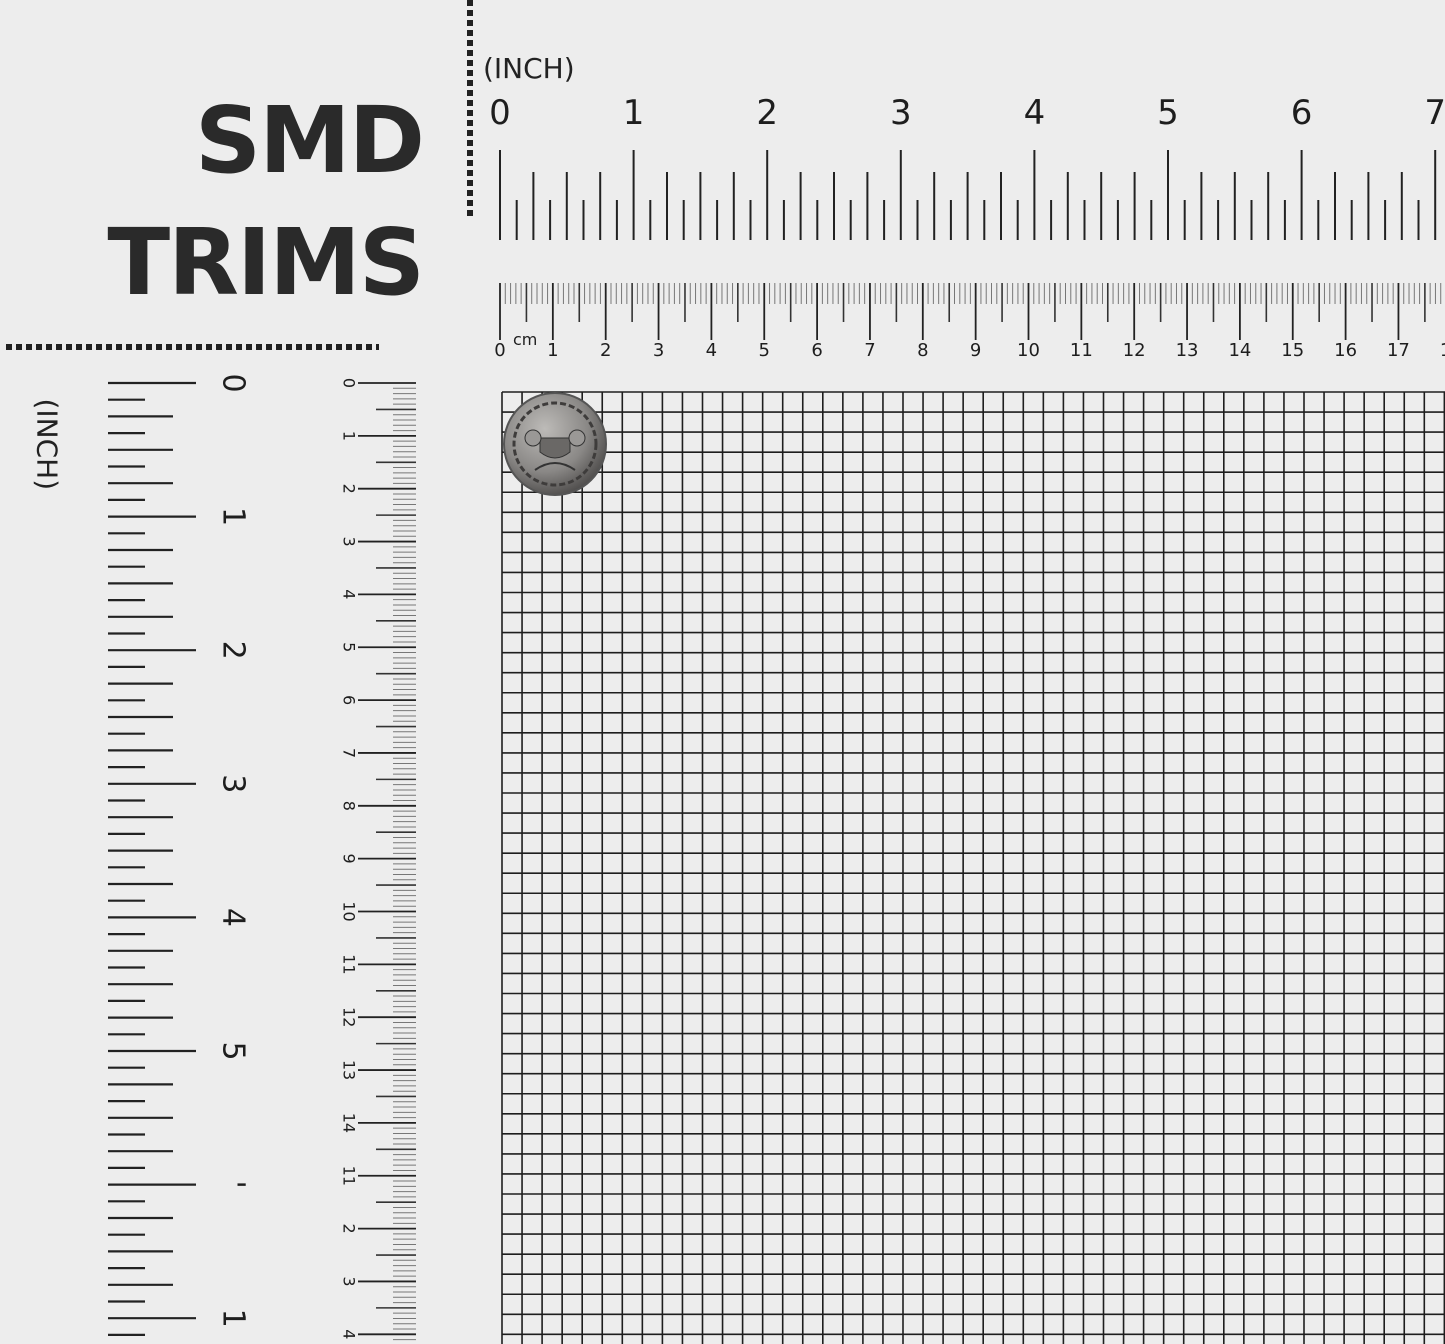 The height and width of the screenshot is (1344, 1445). Describe the element at coordinates (470, 108) in the screenshot. I see `dotted-divider-vertical` at that location.